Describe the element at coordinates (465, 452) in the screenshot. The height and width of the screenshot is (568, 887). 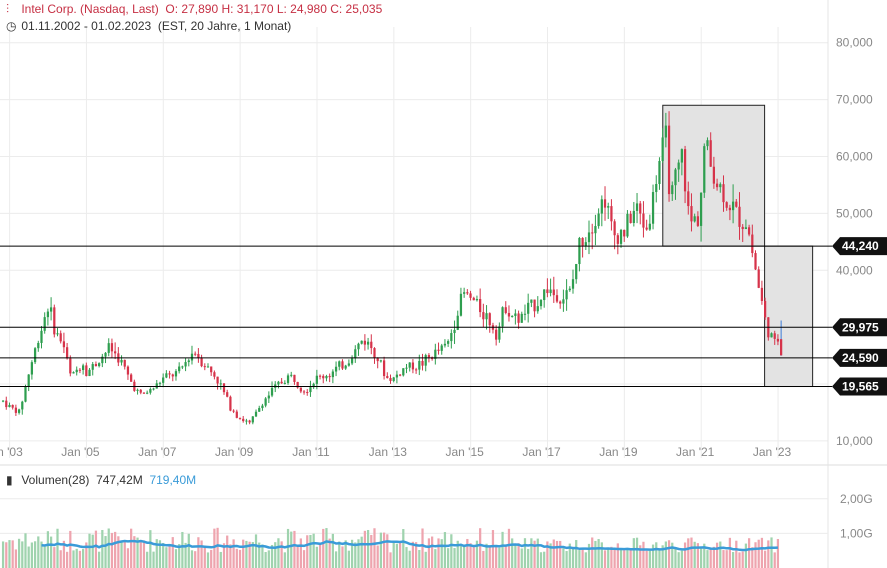
I see `x-tick-label: Jan '15` at that location.